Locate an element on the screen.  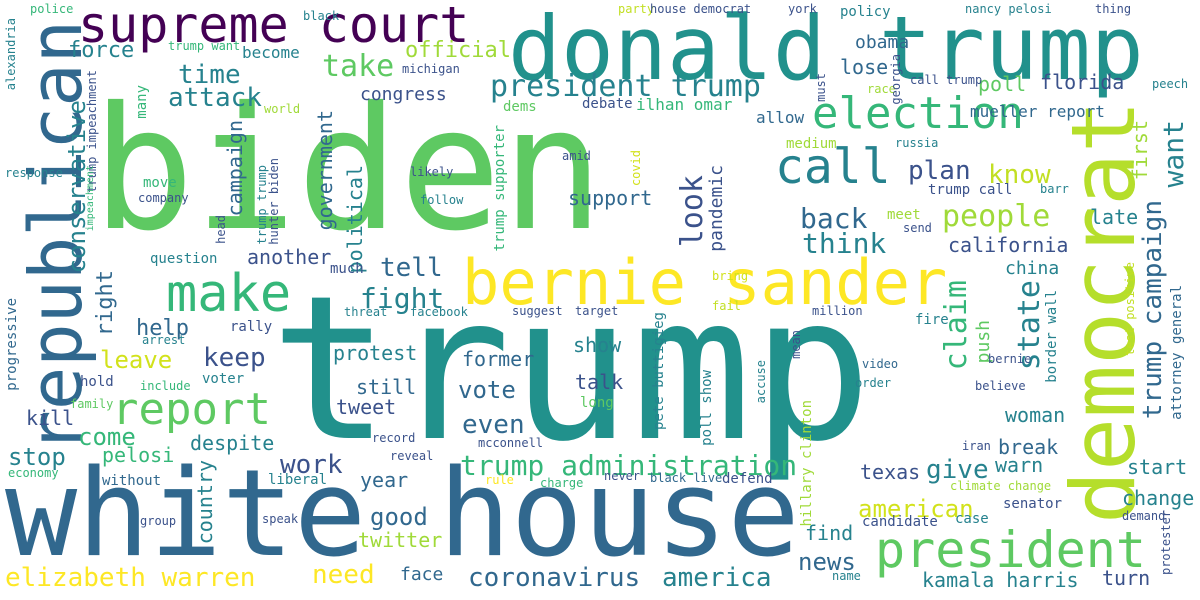
word-order: order is located at coordinates (873, 383).